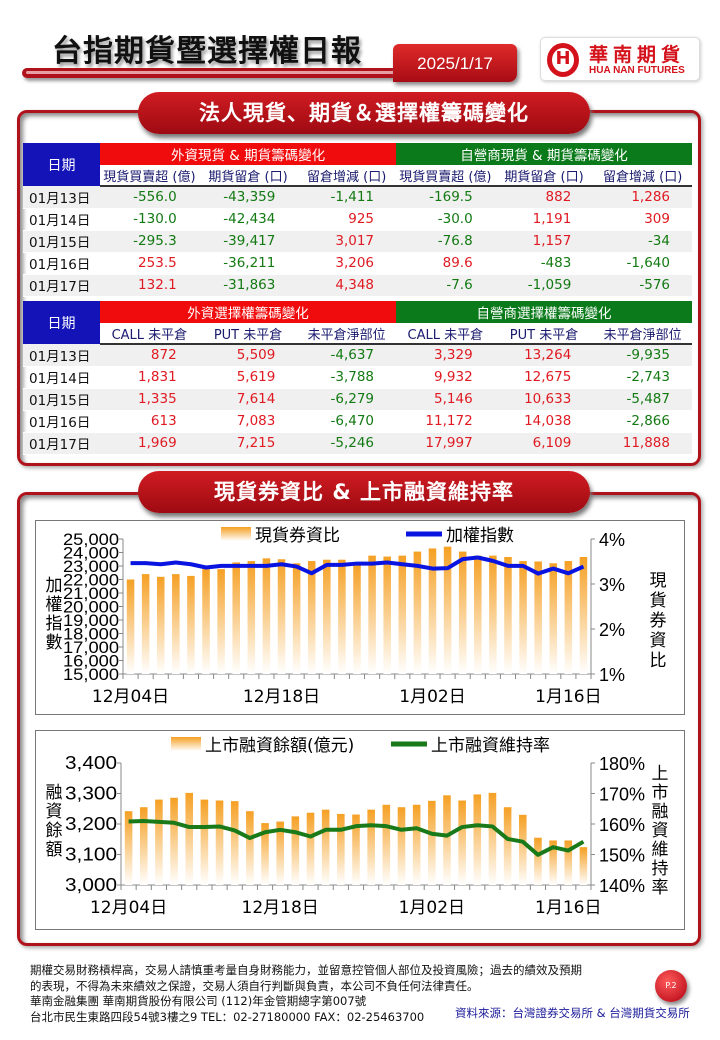  I want to click on cell-value: 89.6, so click(445, 263).